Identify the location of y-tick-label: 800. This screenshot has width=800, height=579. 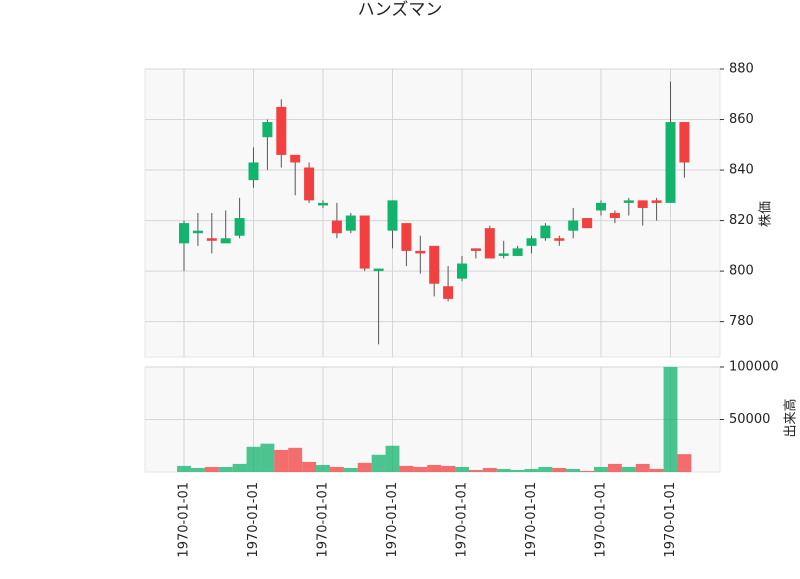
(741, 271).